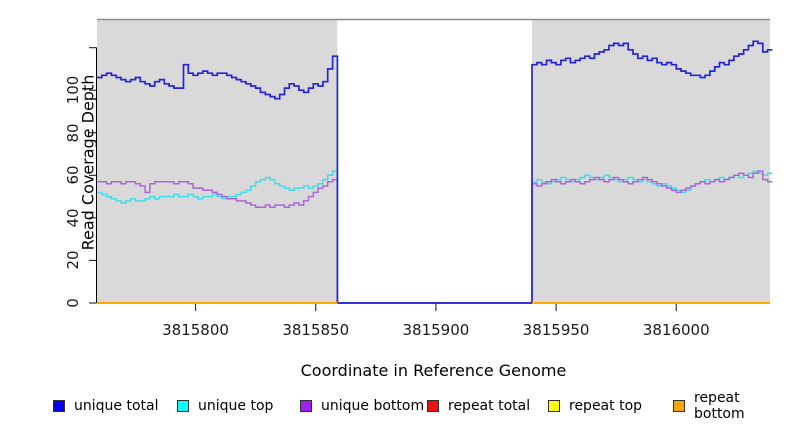  Describe the element at coordinates (436, 330) in the screenshot. I see `x-tick-label: 3815900` at that location.